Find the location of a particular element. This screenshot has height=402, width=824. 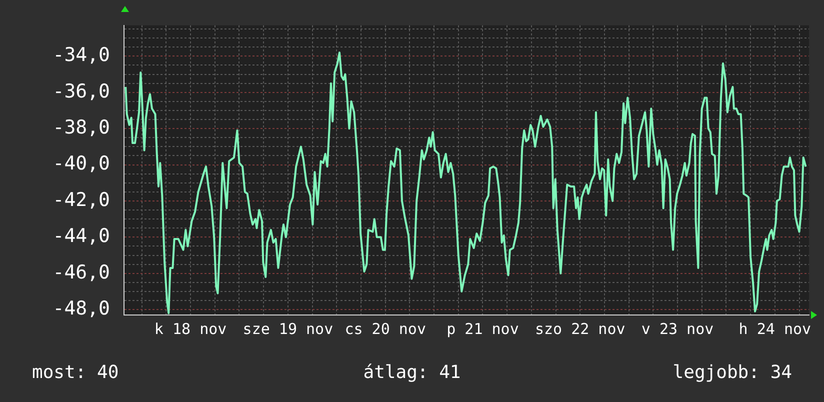

y-tick-label: -40,0 is located at coordinates (81, 163).